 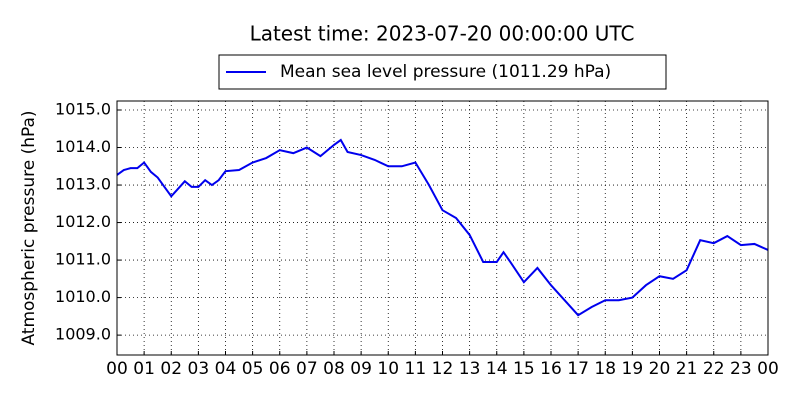 I want to click on y-tick-label: 1015.0, so click(x=83, y=109).